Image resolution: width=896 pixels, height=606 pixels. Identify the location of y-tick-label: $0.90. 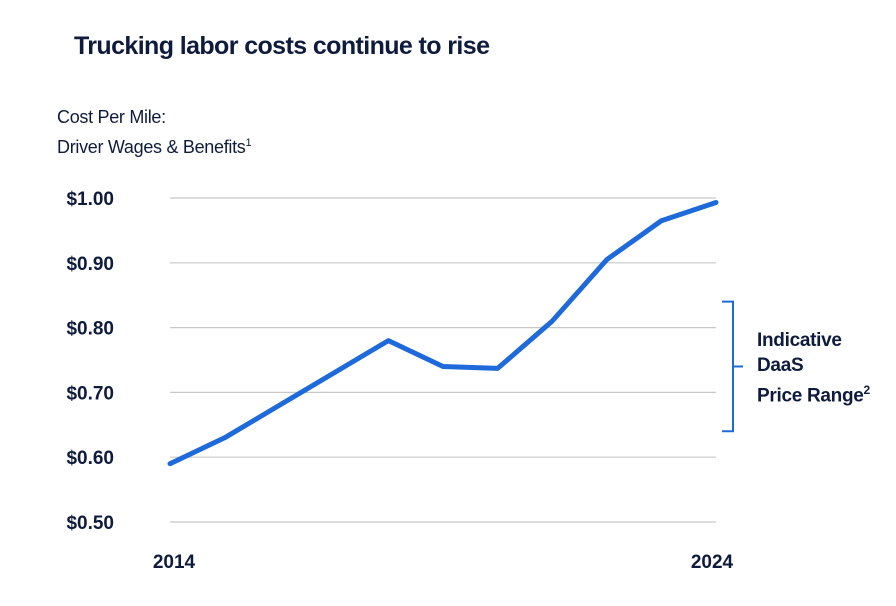
(90, 264).